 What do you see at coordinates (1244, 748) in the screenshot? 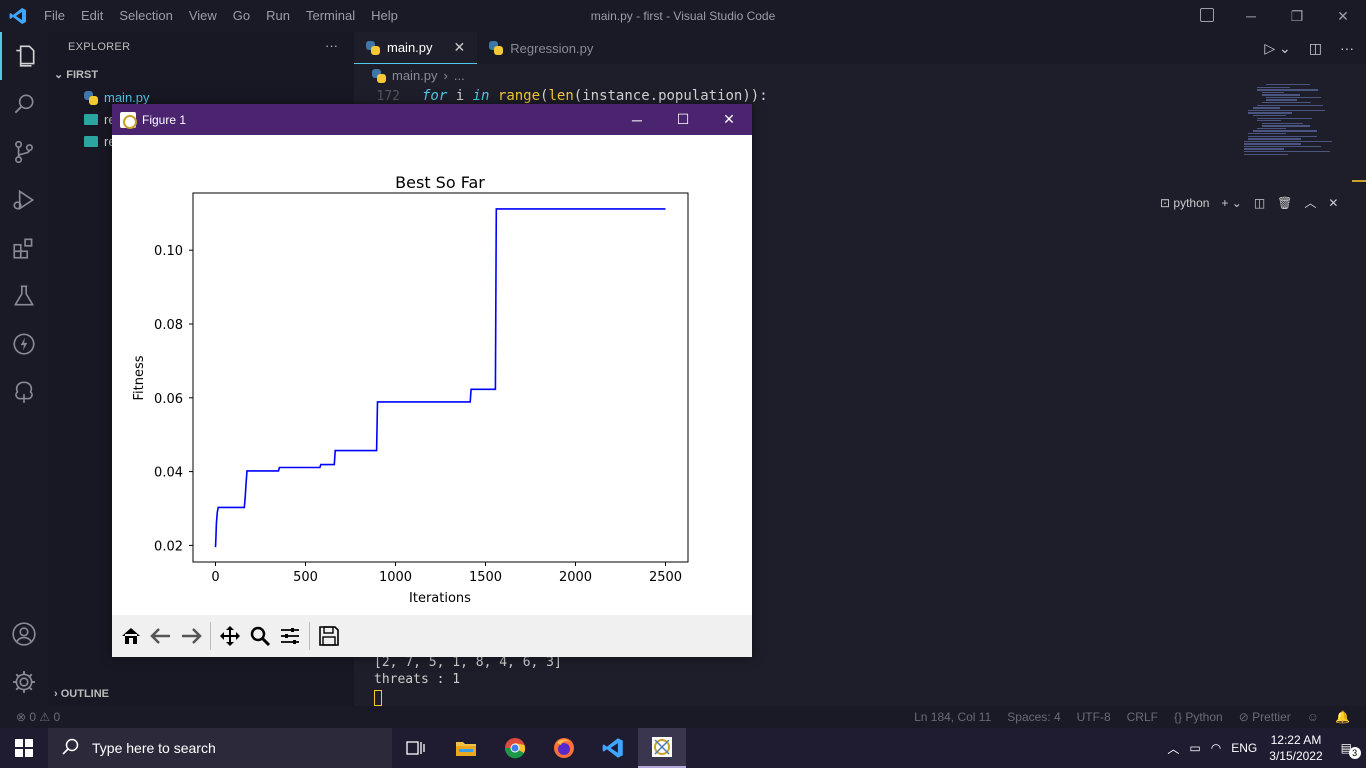
I see `language-indicator: ENG` at bounding box center [1244, 748].